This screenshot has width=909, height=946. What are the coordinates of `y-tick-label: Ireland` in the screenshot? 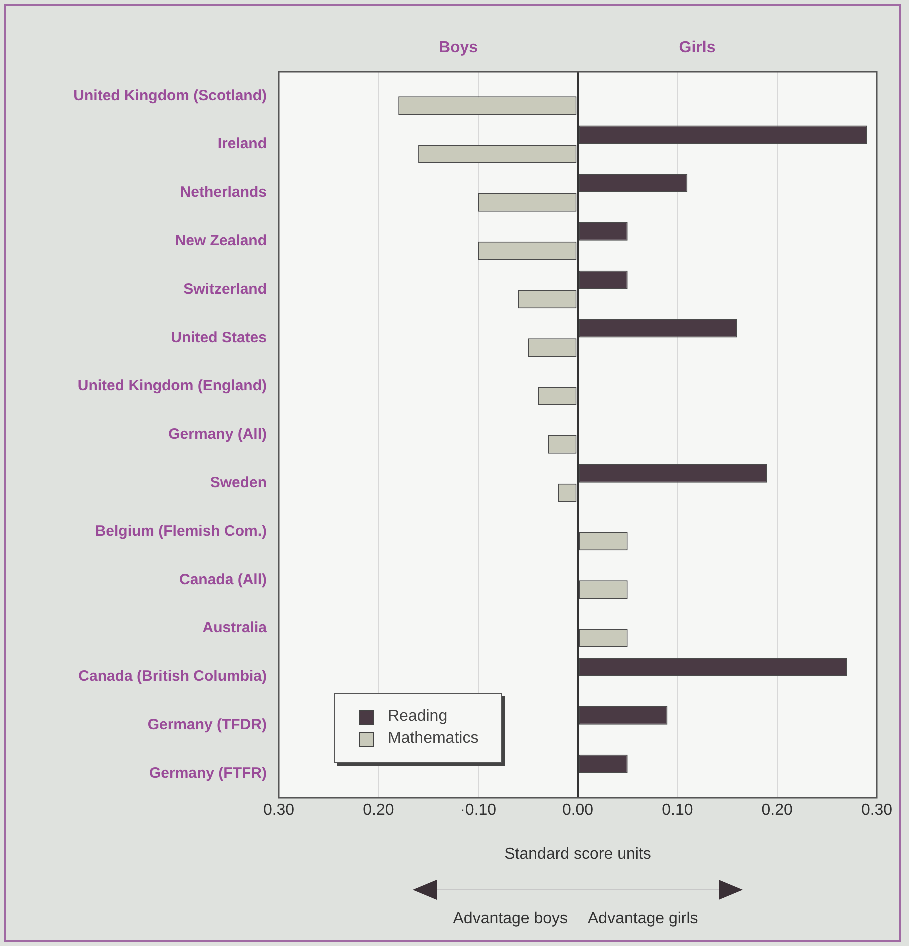 It's located at (242, 144).